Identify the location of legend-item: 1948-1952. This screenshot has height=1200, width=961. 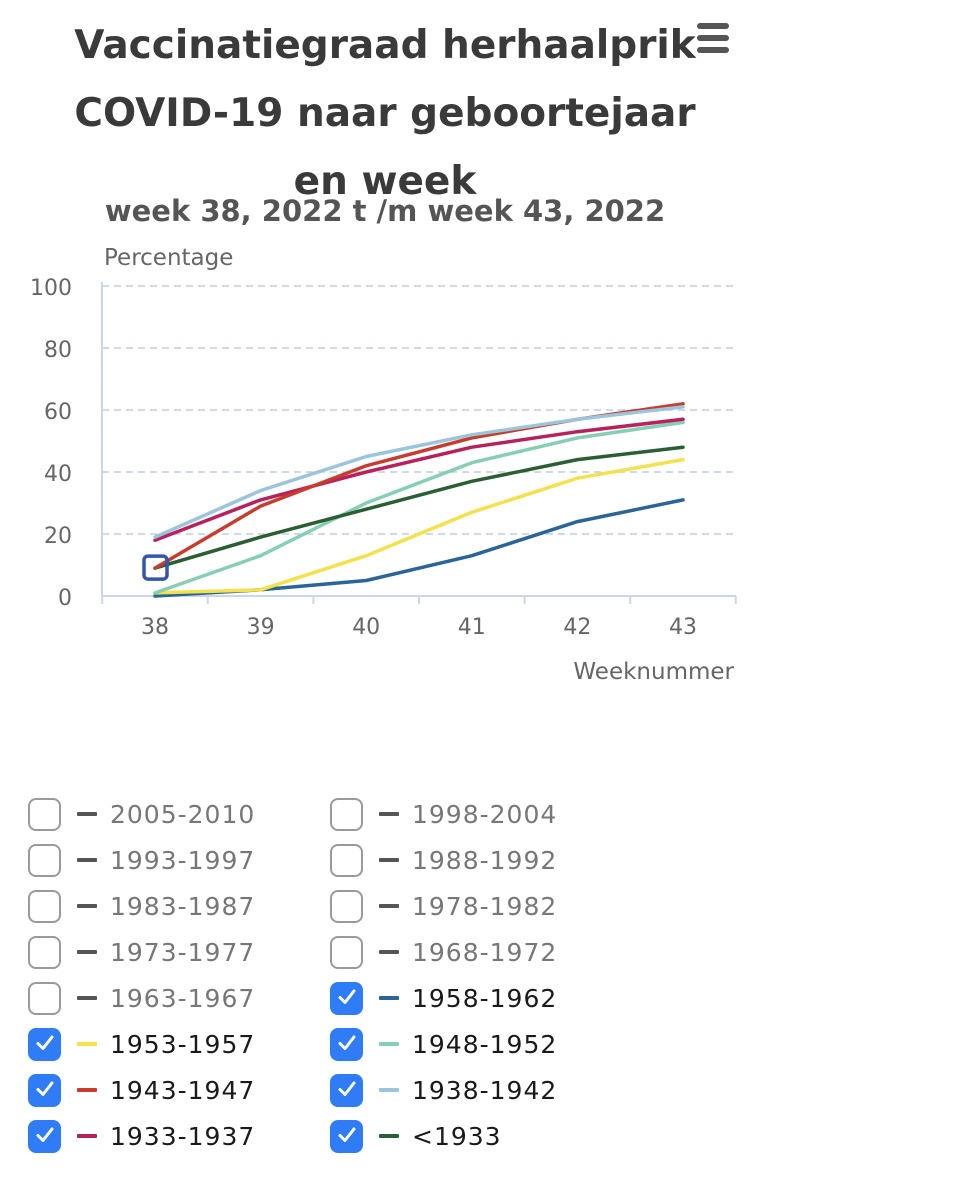
(480, 1044).